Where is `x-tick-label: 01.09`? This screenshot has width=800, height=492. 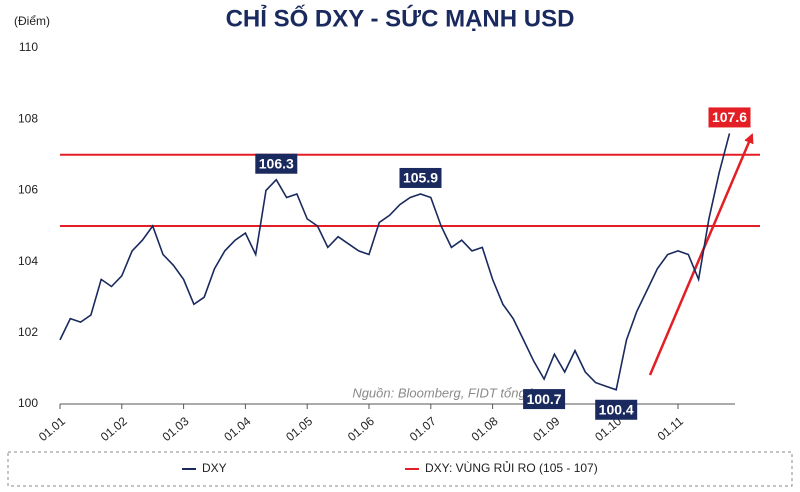 x-tick-label: 01.09 is located at coordinates (546, 429).